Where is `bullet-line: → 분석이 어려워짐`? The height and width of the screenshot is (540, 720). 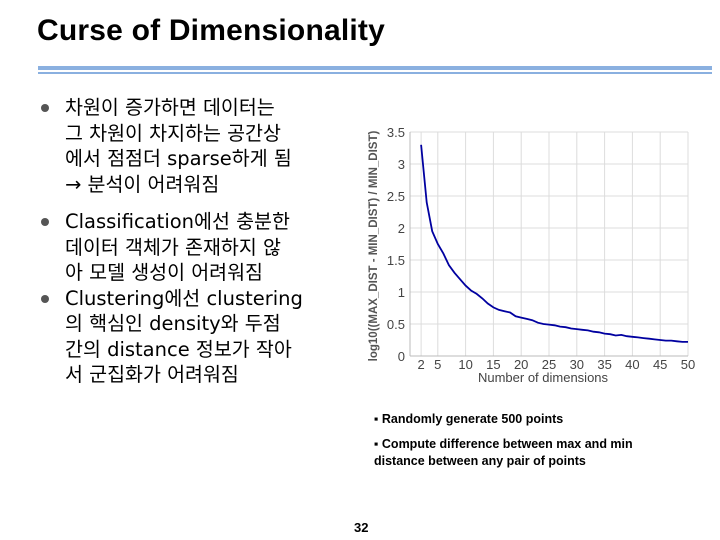 bullet-line: → 분석이 어려워짐 is located at coordinates (142, 184).